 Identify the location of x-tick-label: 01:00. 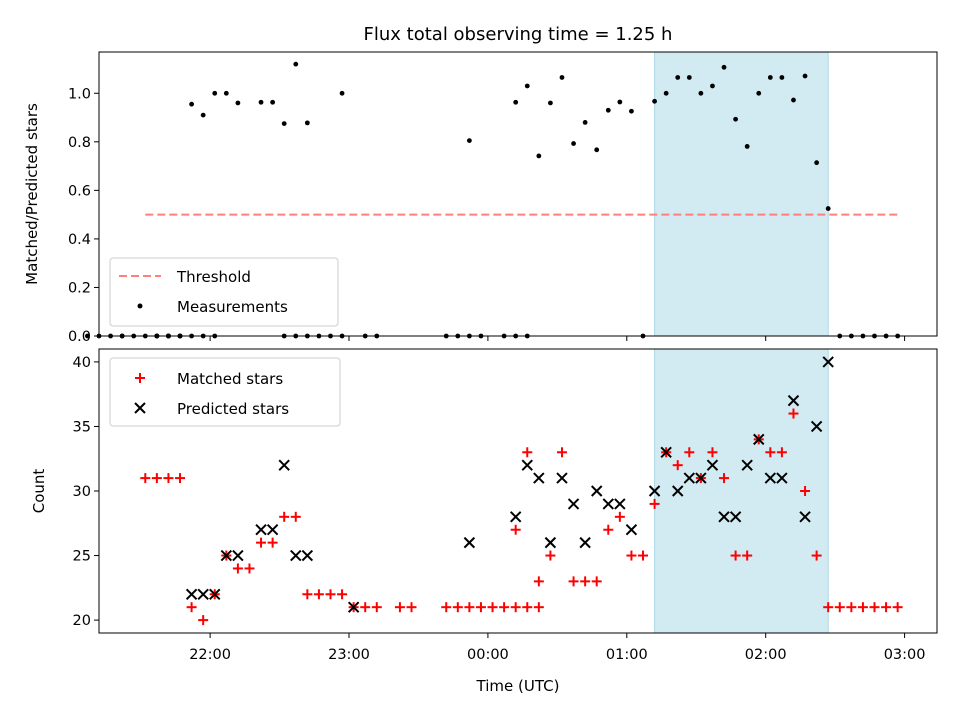
(627, 655).